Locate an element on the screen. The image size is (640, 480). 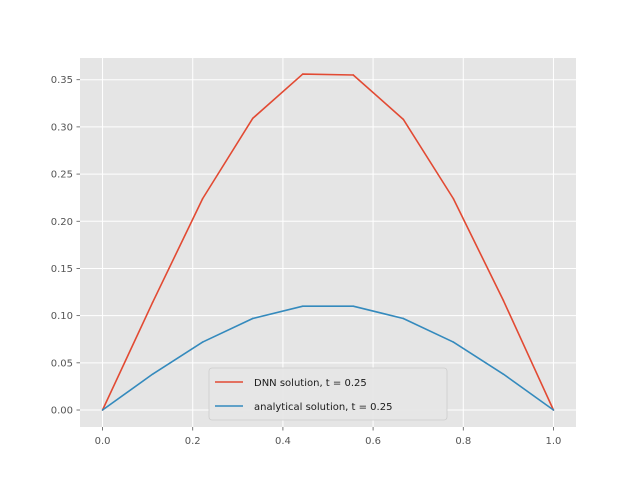
x-tick-label: 0.2 is located at coordinates (193, 441).